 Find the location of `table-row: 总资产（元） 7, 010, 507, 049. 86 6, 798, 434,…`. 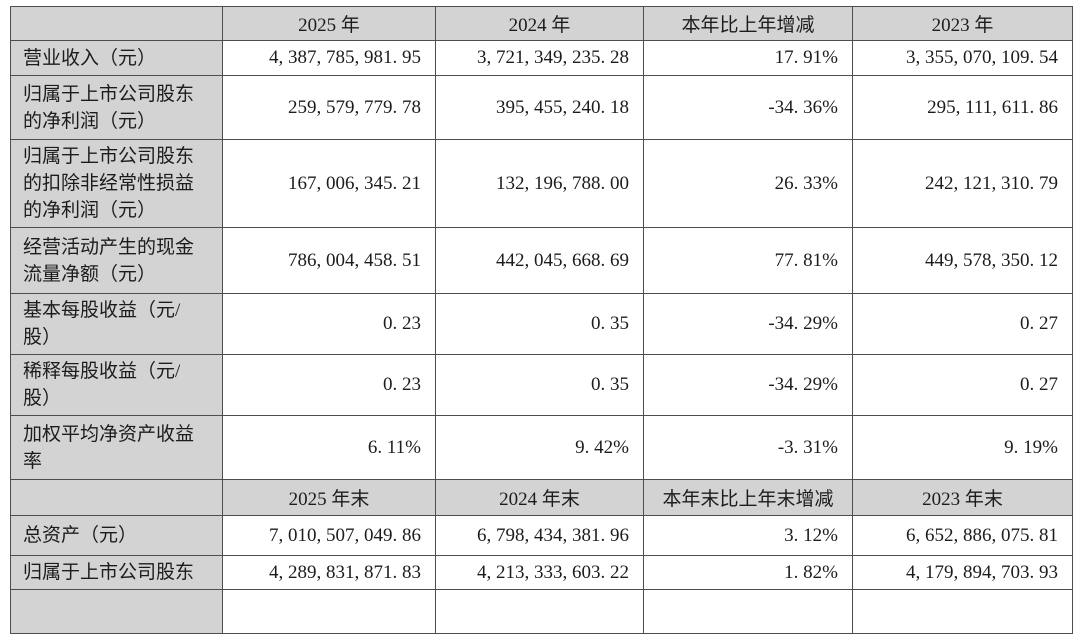

table-row: 总资产（元） 7, 010, 507, 049. 86 6, 798, 434,… is located at coordinates (541, 535).